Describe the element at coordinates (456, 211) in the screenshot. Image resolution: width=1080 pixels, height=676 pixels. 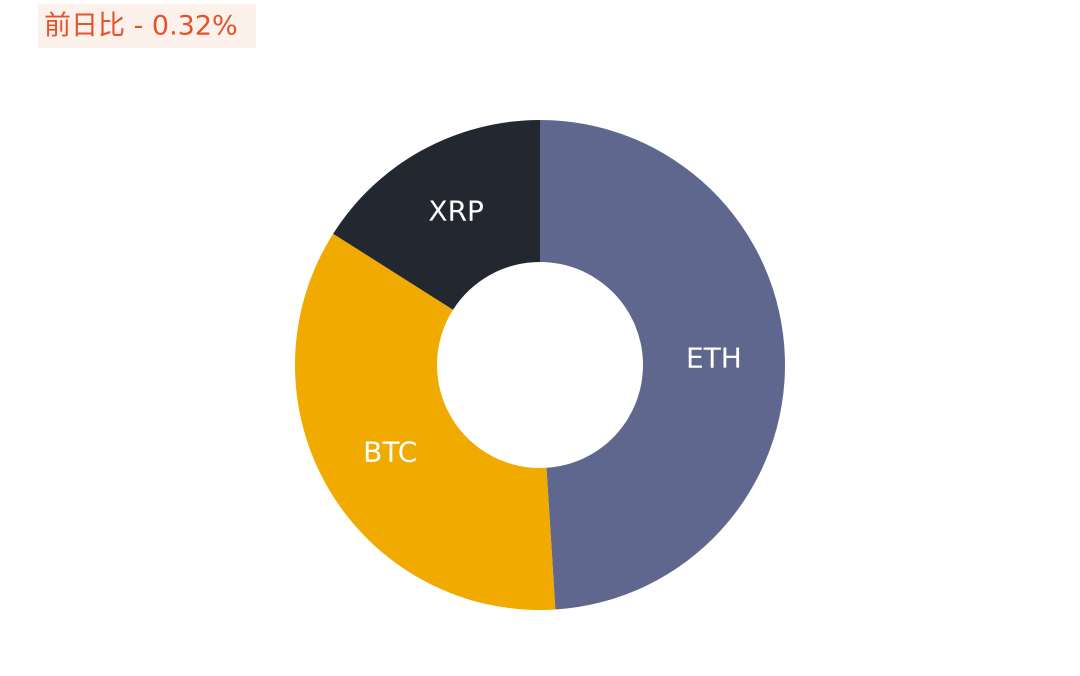
I see `slice-label: XRP` at that location.